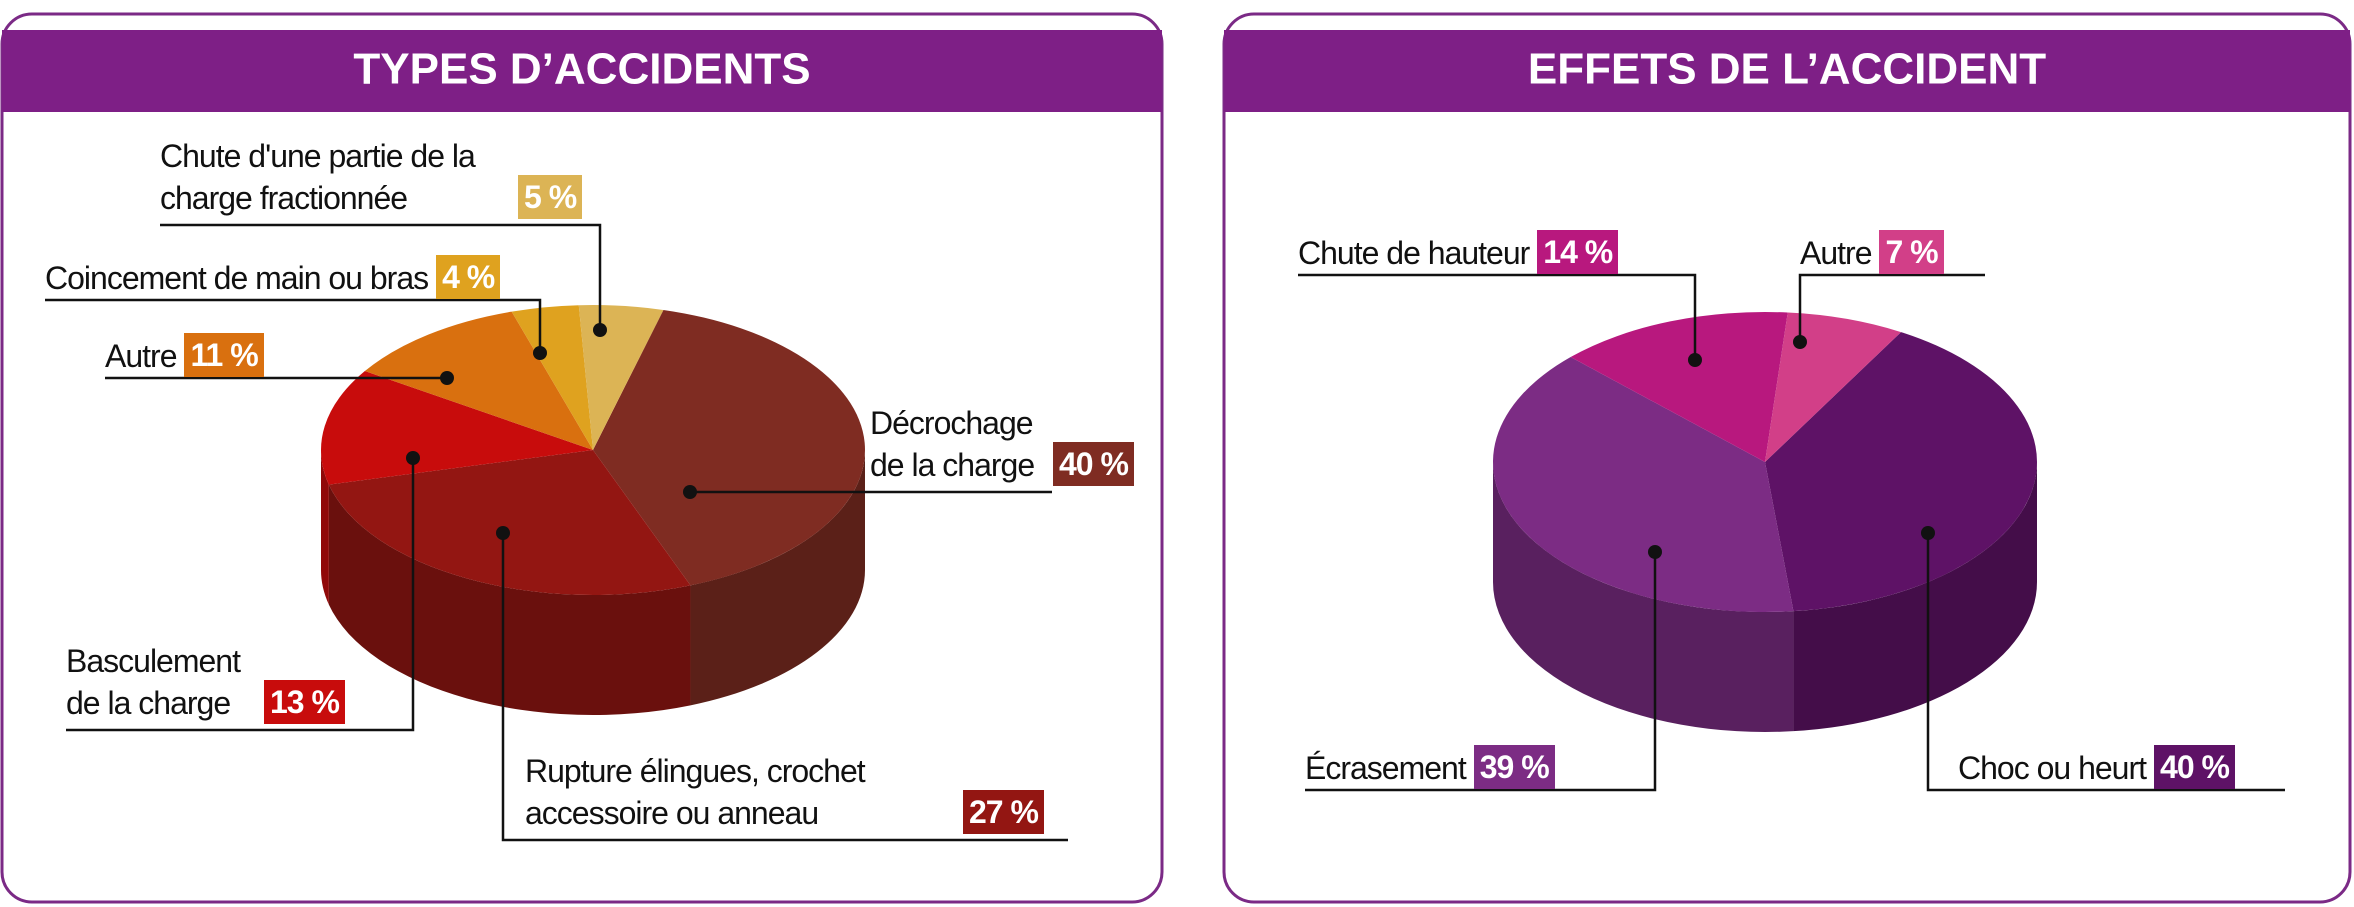 This screenshot has height=907, width=2354. I want to click on slice-label: Coincement de main ou bras 4 %, so click(273, 277).